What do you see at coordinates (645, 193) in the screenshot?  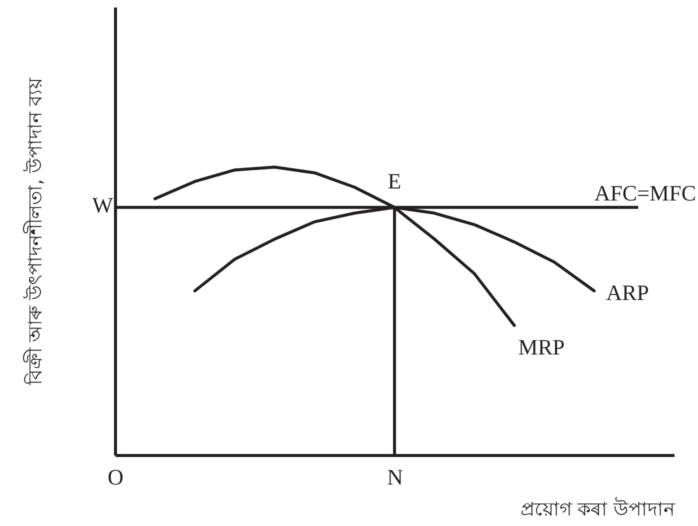 I see `ref-line-label: AFC=MFC` at bounding box center [645, 193].